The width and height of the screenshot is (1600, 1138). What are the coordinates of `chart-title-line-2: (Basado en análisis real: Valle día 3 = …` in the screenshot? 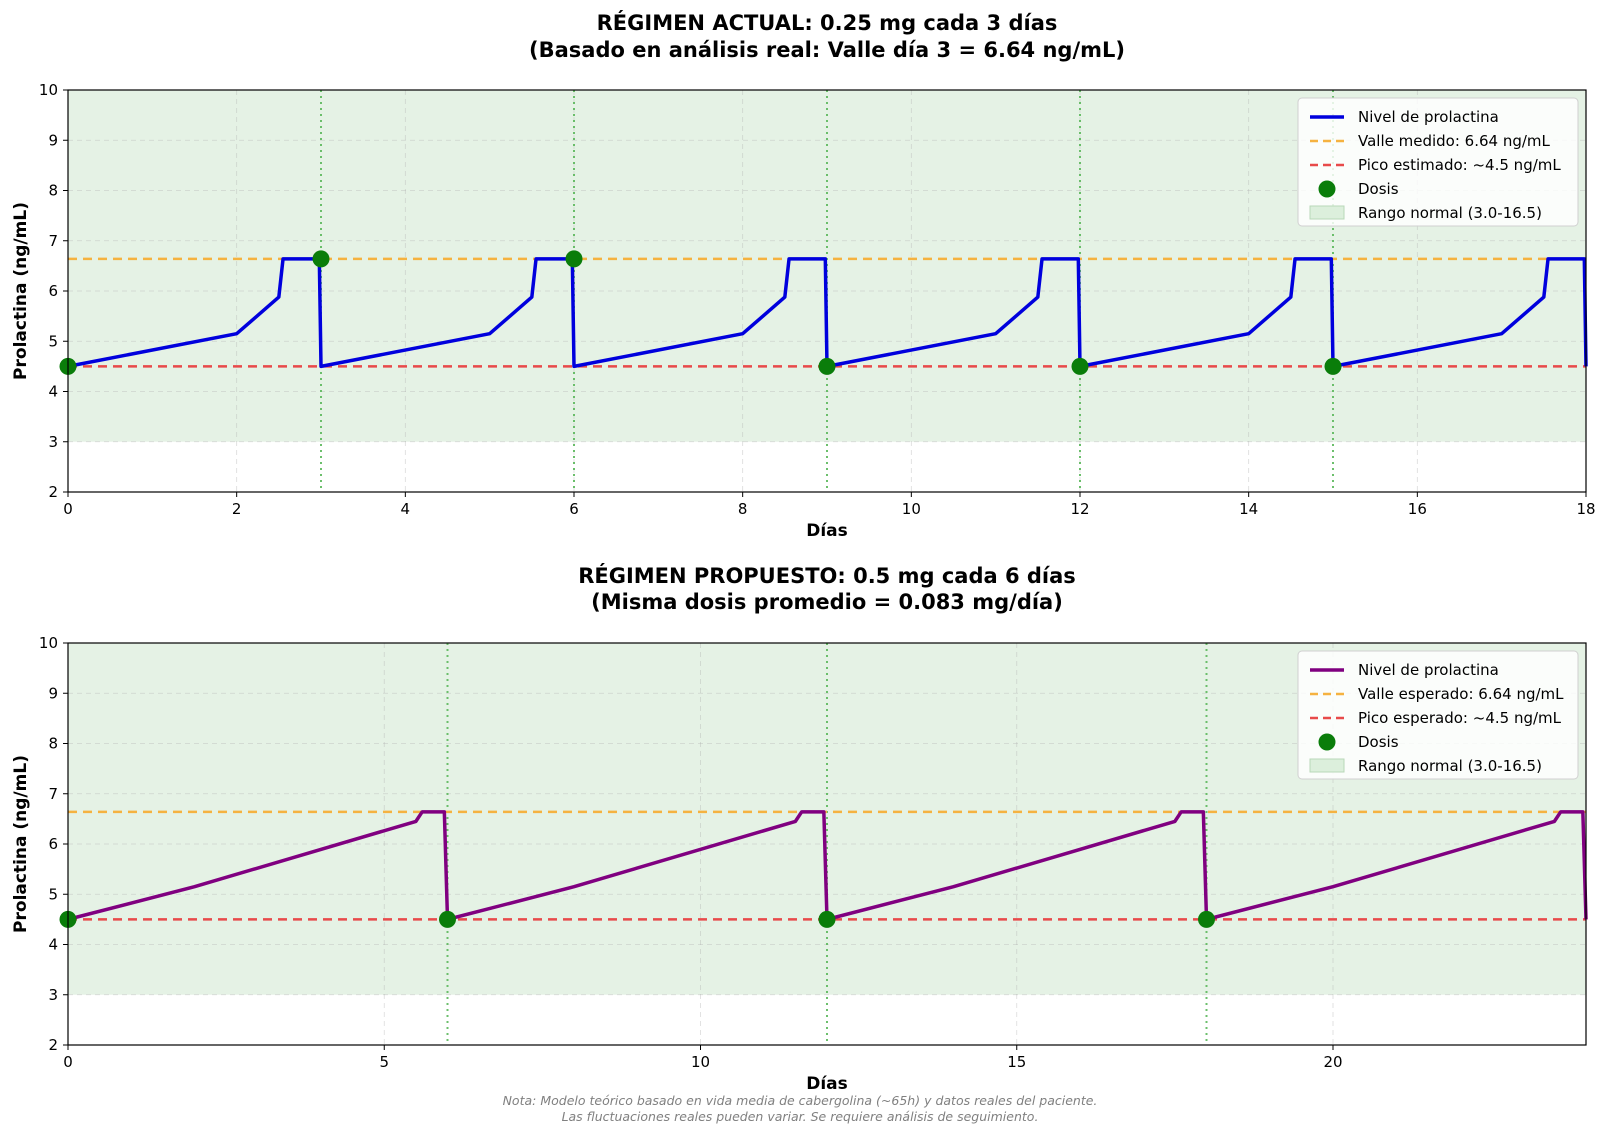 It's located at (827, 50).